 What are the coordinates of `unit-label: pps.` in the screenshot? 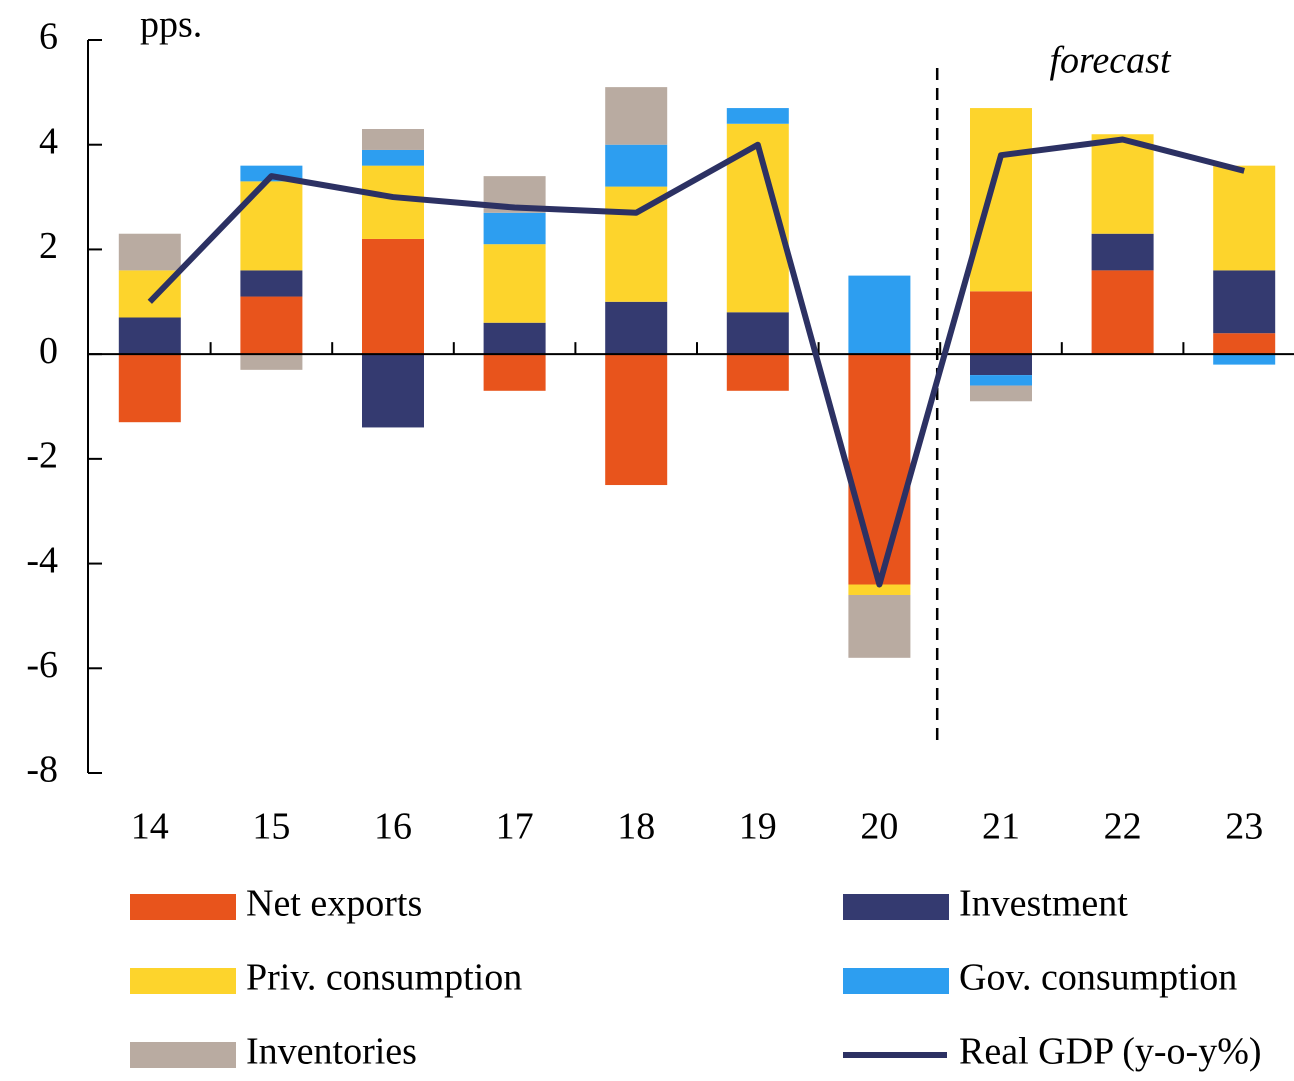 It's located at (171, 25).